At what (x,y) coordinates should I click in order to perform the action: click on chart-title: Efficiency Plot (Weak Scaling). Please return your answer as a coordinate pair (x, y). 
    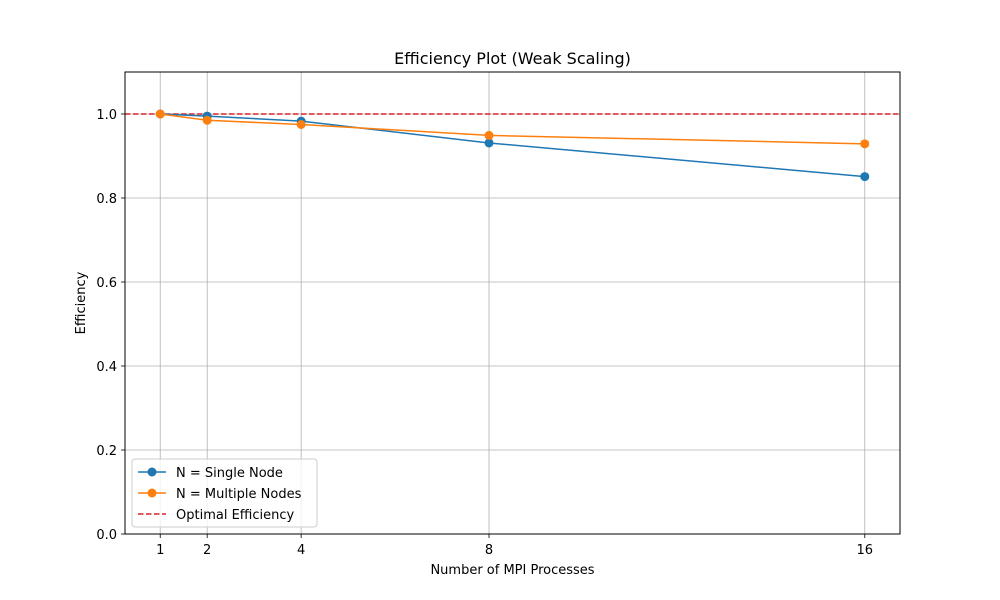
    Looking at the image, I should click on (512, 58).